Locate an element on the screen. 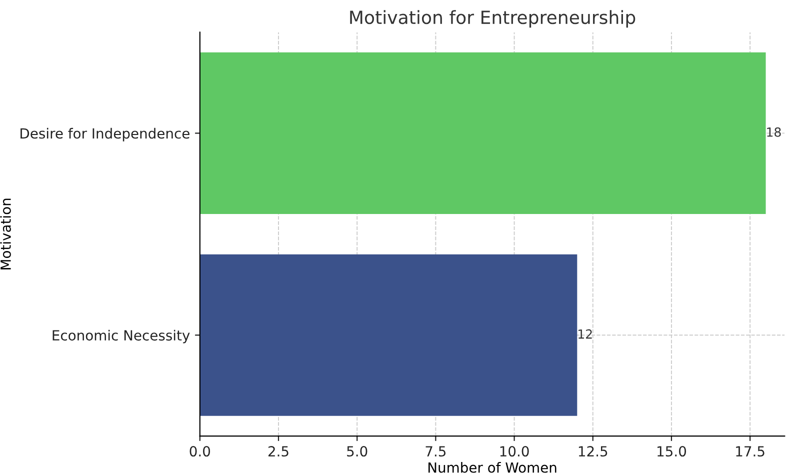 This screenshot has width=787, height=474. x-tick-label: 7.5 is located at coordinates (436, 451).